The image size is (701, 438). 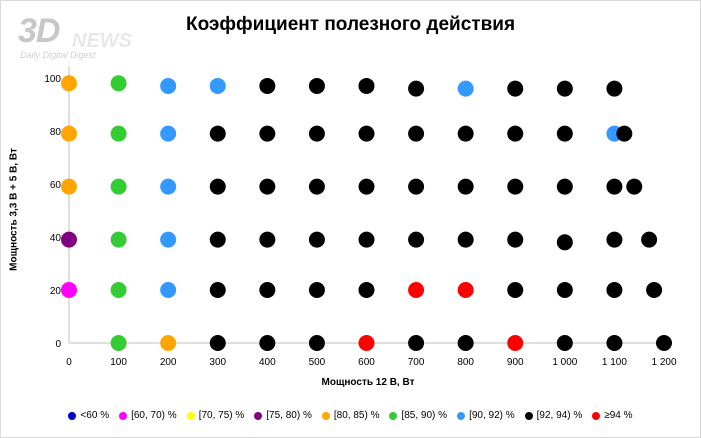 What do you see at coordinates (424, 415) in the screenshot?
I see `legend-label: [85, 90) %` at bounding box center [424, 415].